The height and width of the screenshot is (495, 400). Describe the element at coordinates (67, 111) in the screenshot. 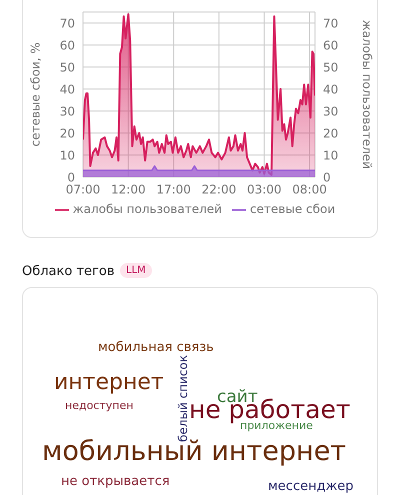

I see `y-tick-label: 30` at that location.